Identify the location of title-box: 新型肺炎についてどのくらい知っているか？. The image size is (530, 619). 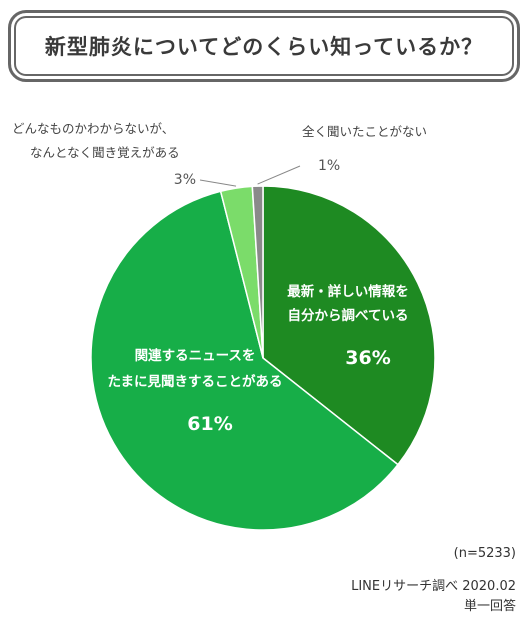
(264, 46).